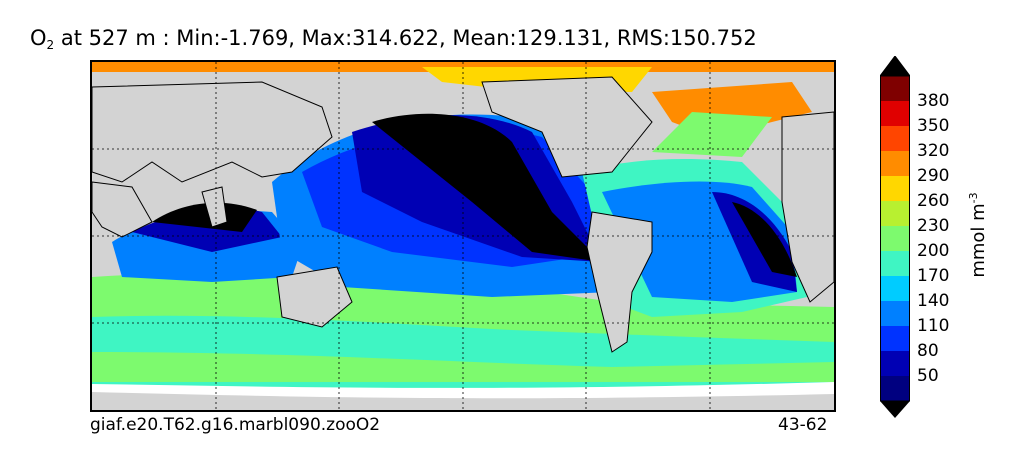 The height and width of the screenshot is (466, 1019). What do you see at coordinates (933, 251) in the screenshot?
I see `colorbar-tick-label: 200` at bounding box center [933, 251].